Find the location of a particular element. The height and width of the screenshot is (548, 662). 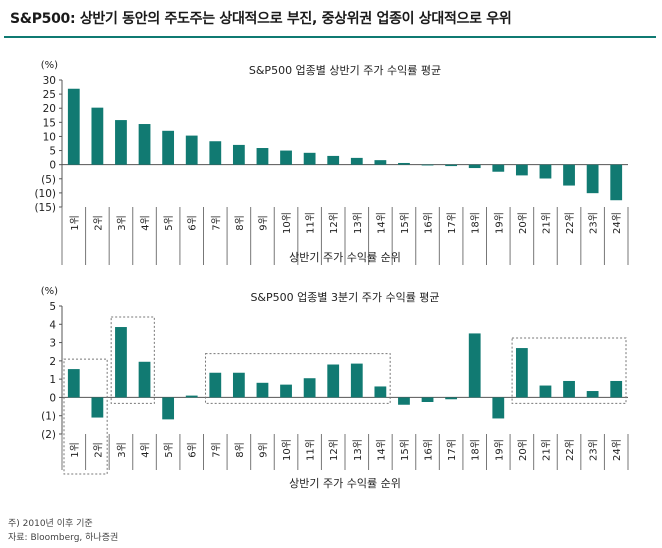

chart-title: S&P500 업종별 상반기 주가 수익률 평균 is located at coordinates (345, 70).